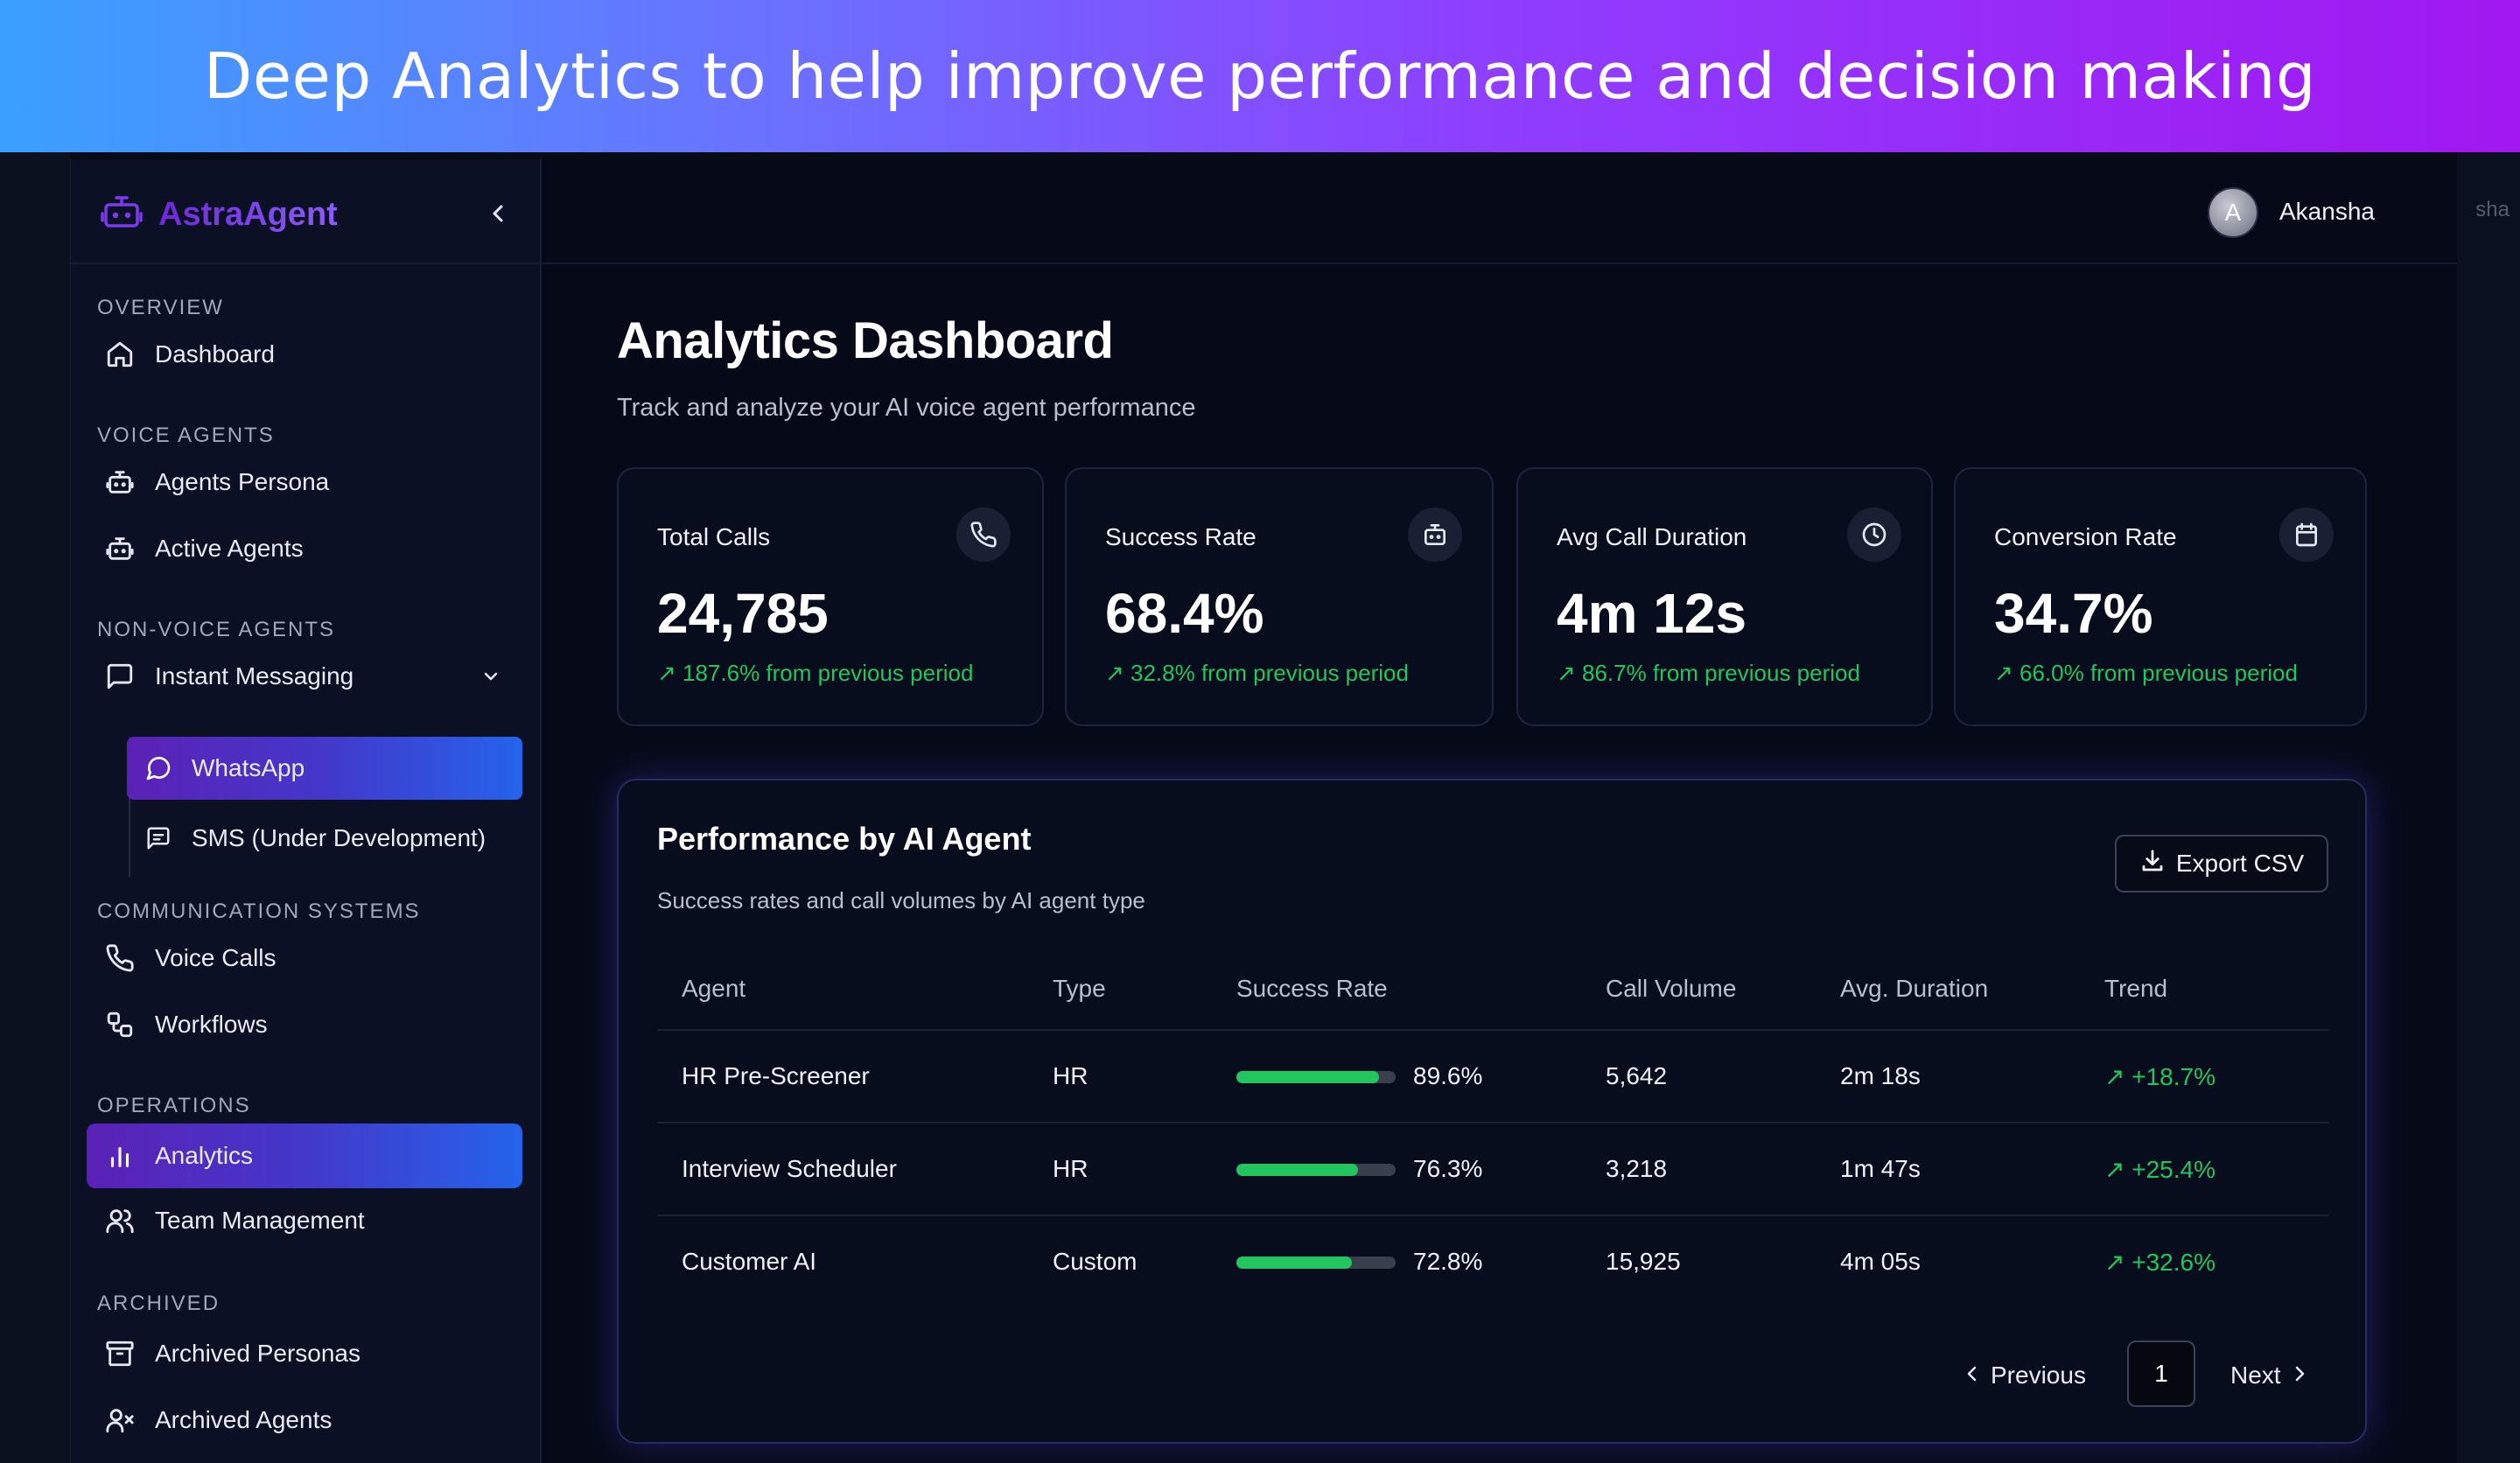 Image resolution: width=2520 pixels, height=1463 pixels. I want to click on calendar-icon, so click(2306, 535).